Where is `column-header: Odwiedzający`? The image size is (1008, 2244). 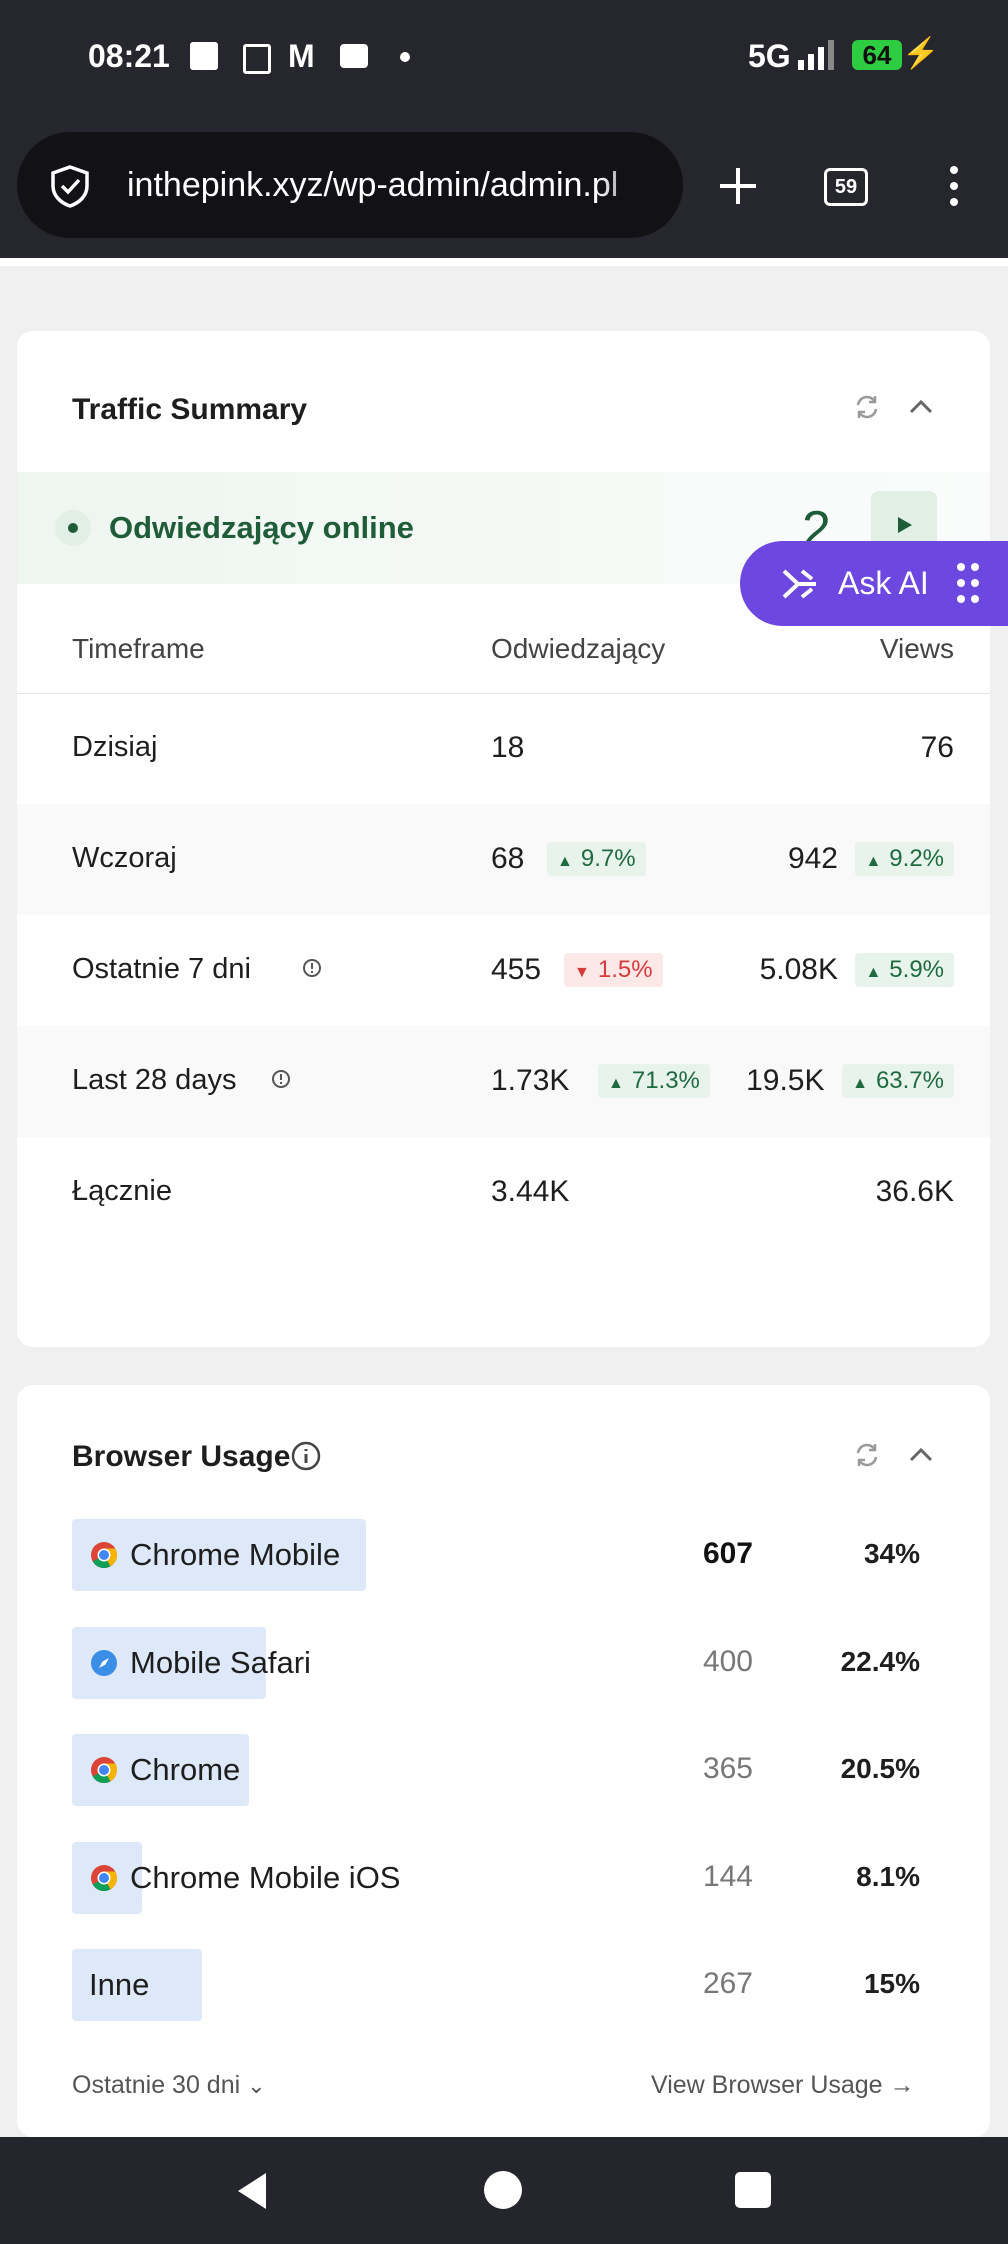
column-header: Odwiedzający is located at coordinates (578, 648).